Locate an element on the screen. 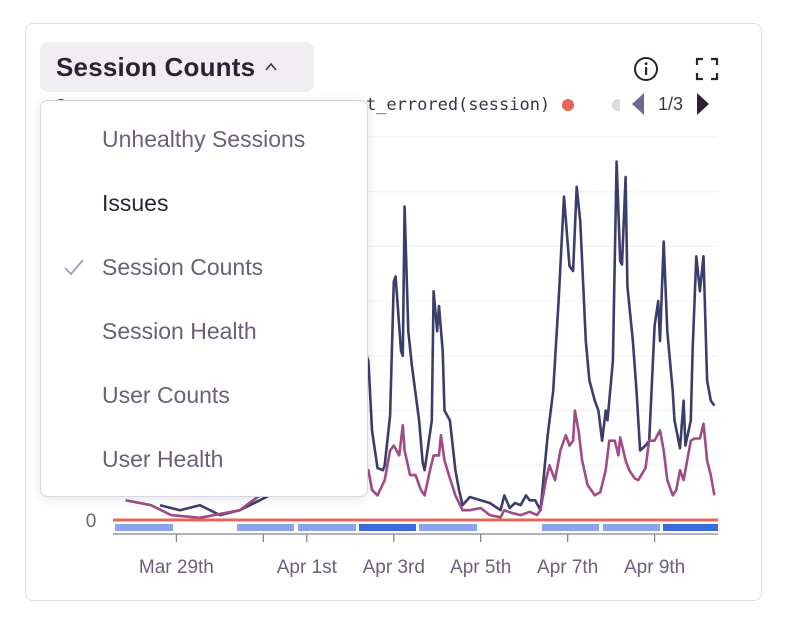  dropdown-item-issues: Issues is located at coordinates (204, 203).